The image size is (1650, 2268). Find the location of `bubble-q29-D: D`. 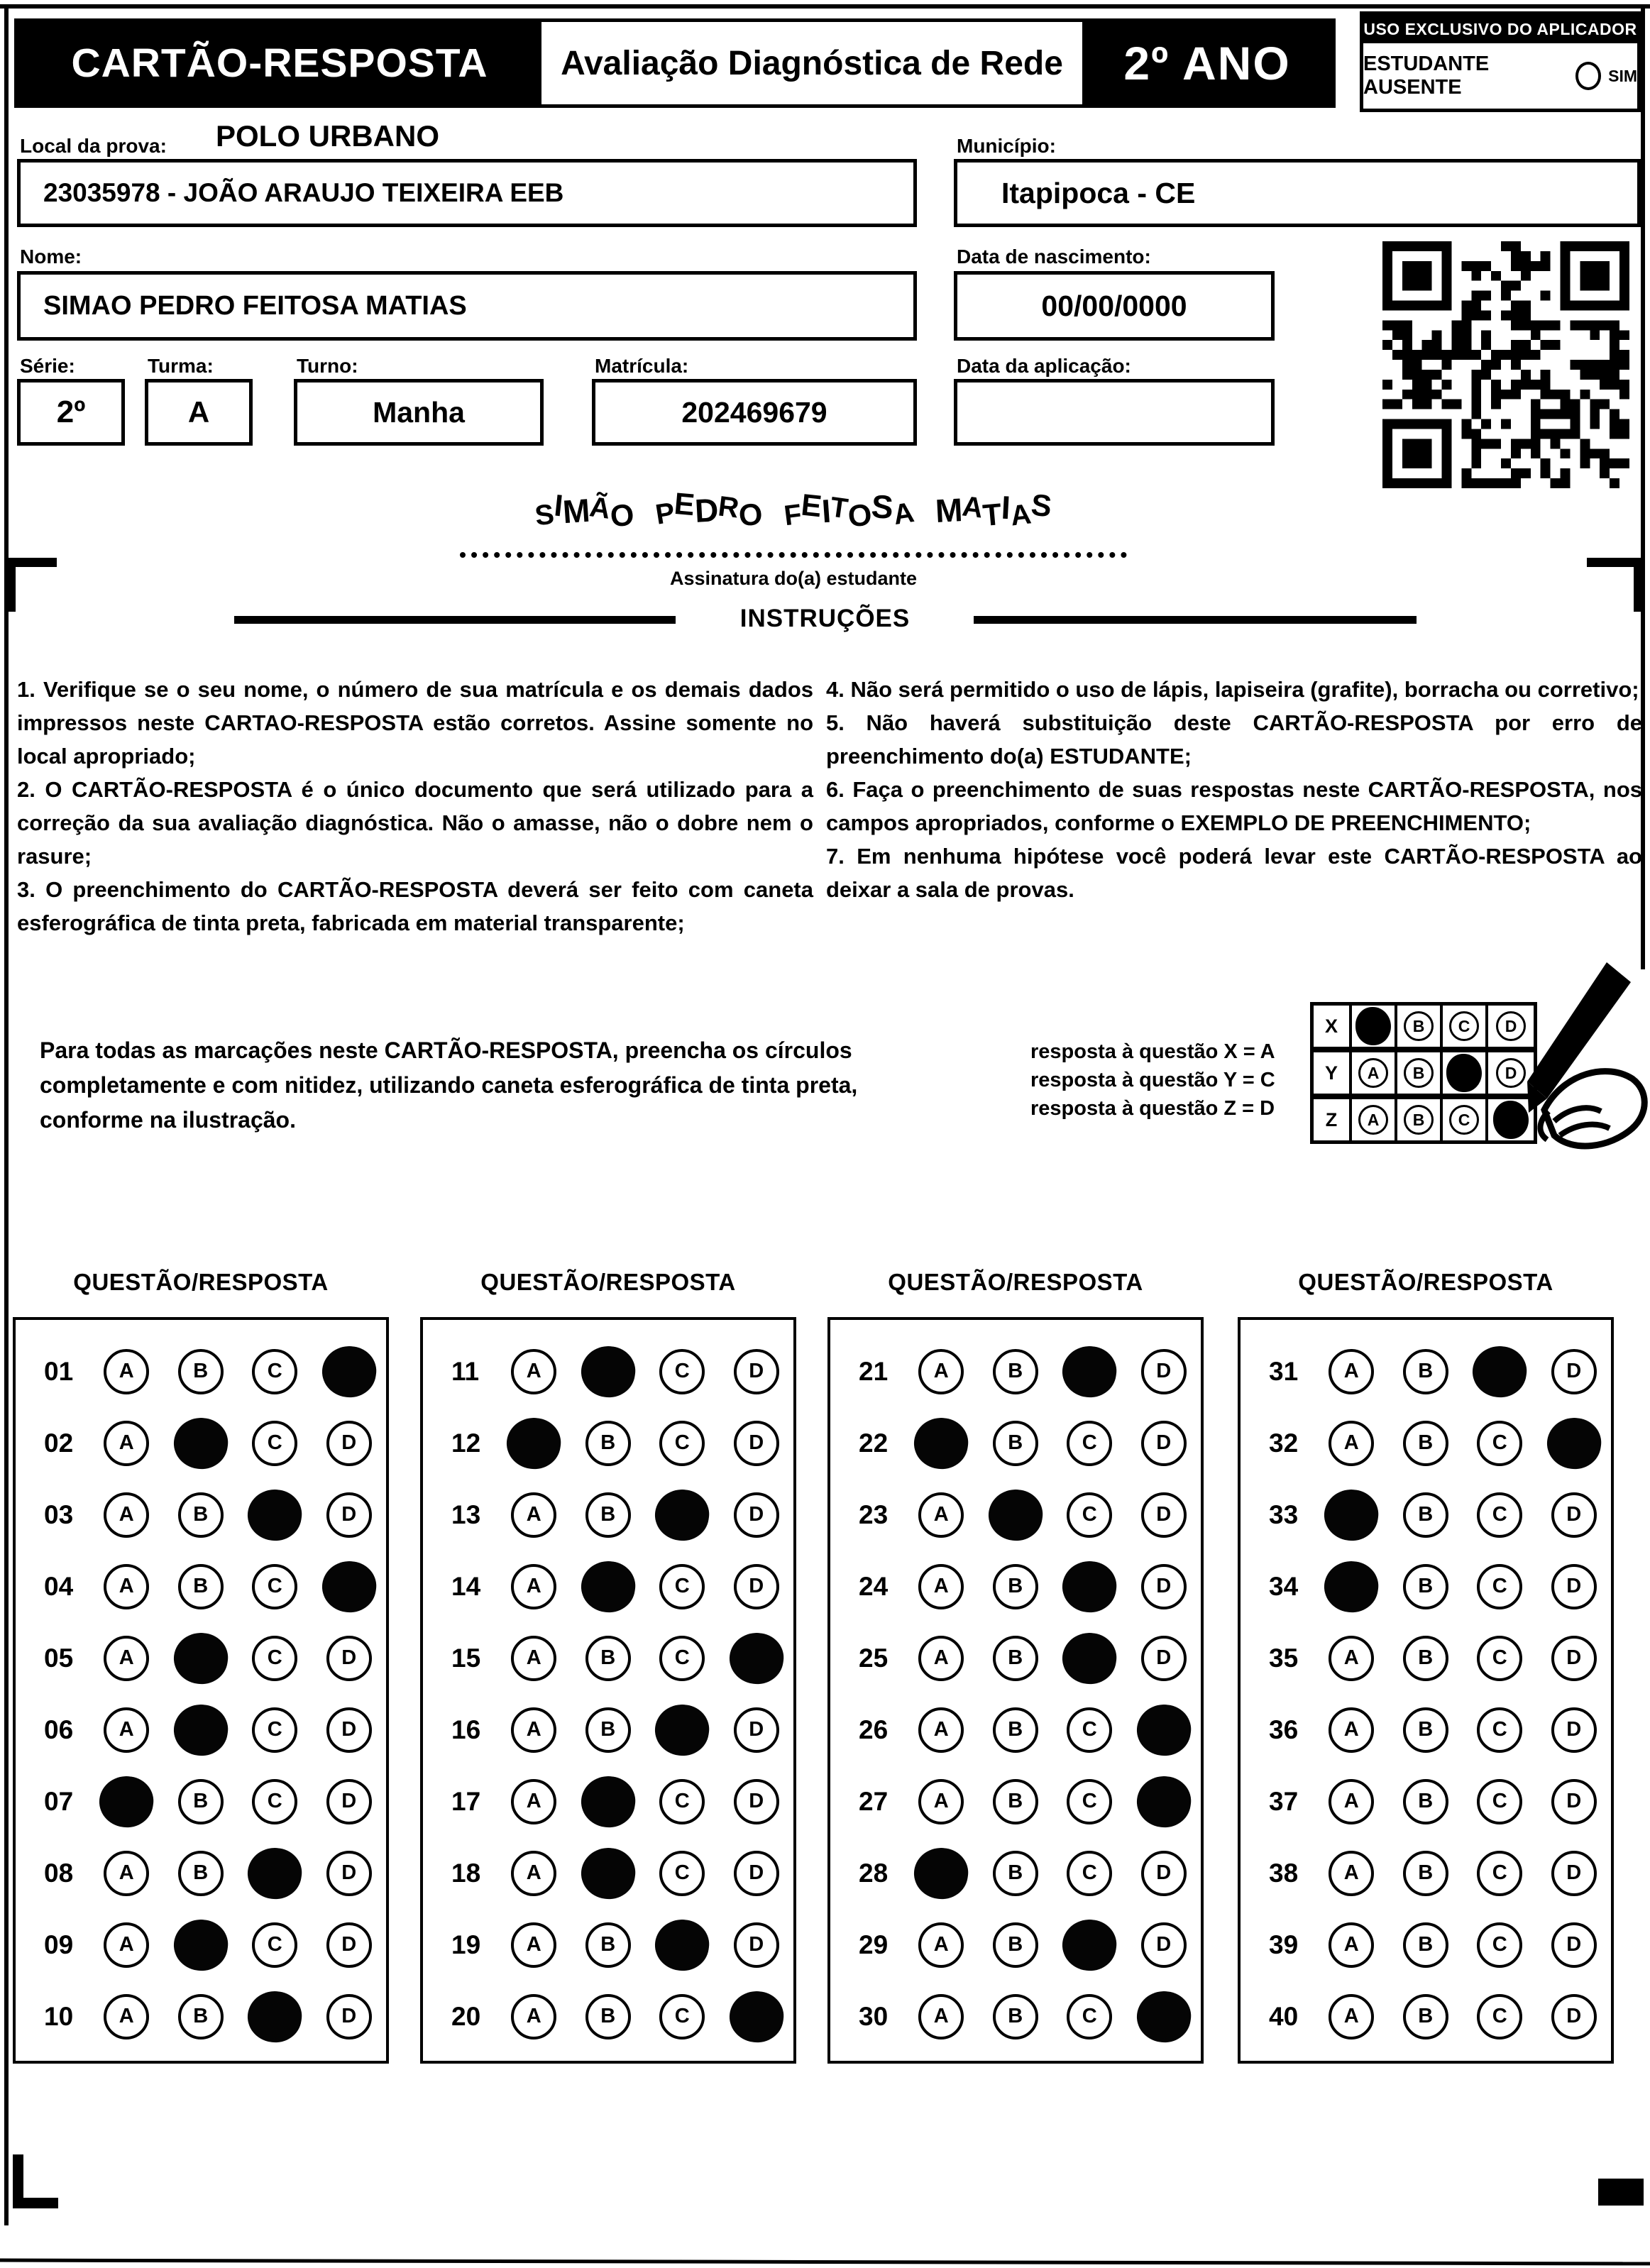

bubble-q29-D: D is located at coordinates (1163, 1945).